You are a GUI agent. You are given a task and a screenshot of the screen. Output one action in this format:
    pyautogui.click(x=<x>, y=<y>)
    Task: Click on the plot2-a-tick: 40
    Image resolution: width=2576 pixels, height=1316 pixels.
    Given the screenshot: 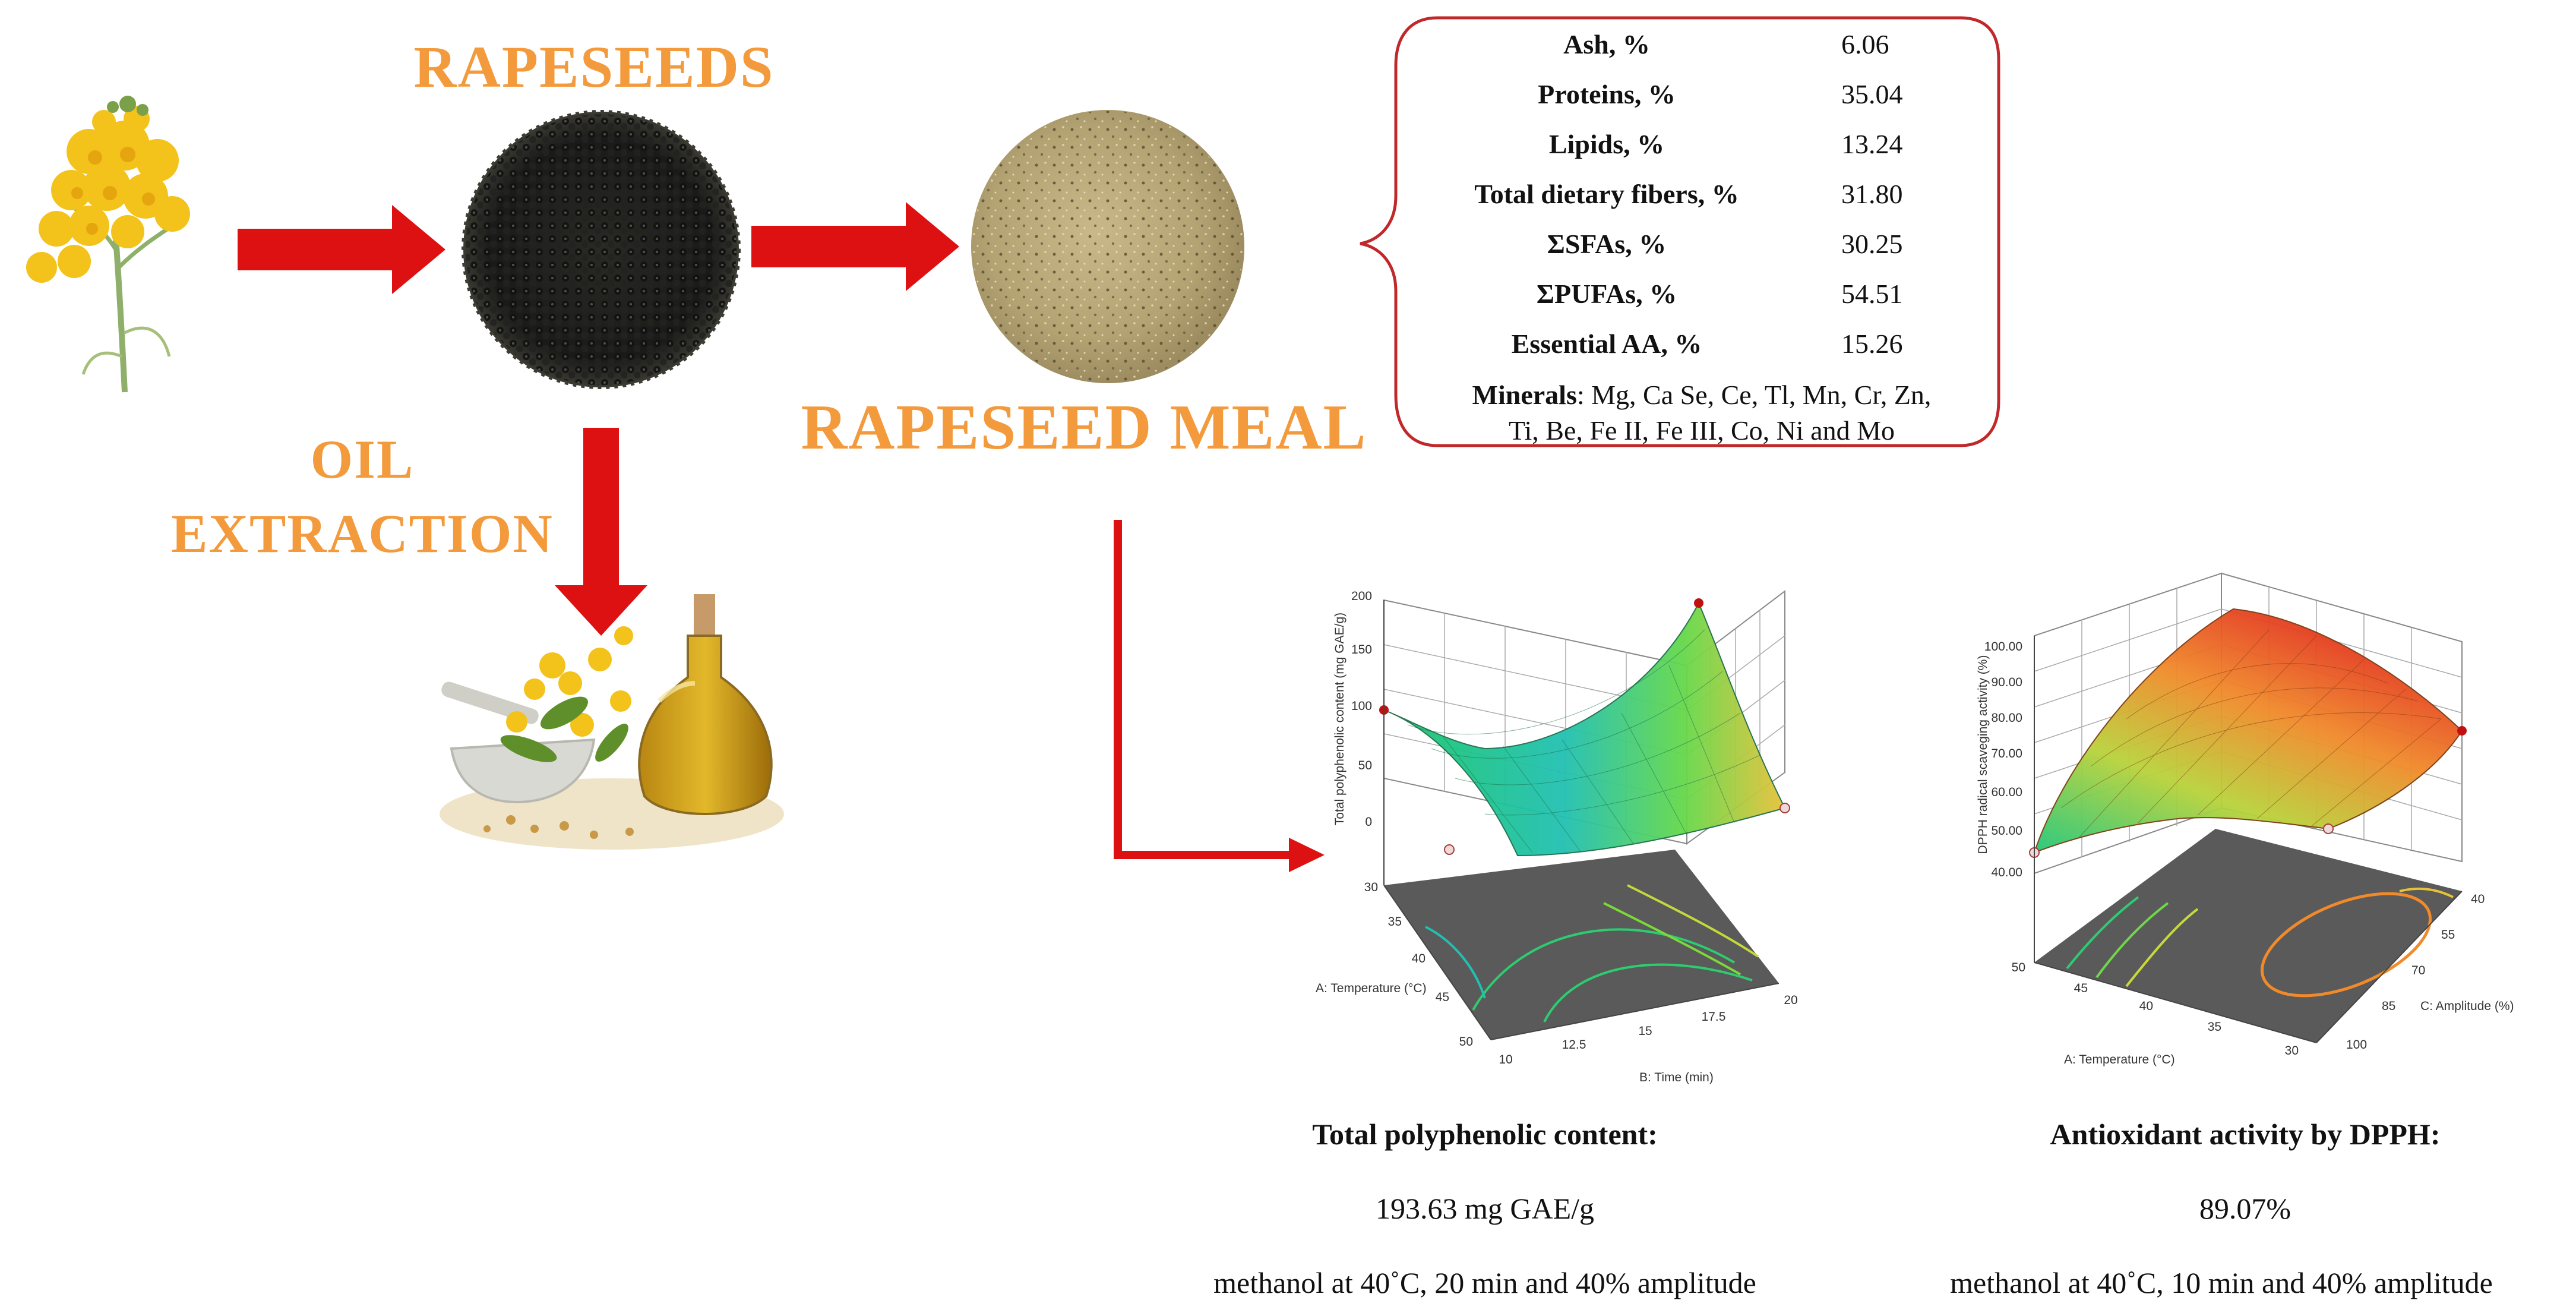 What is the action you would take?
    pyautogui.click(x=2146, y=1006)
    